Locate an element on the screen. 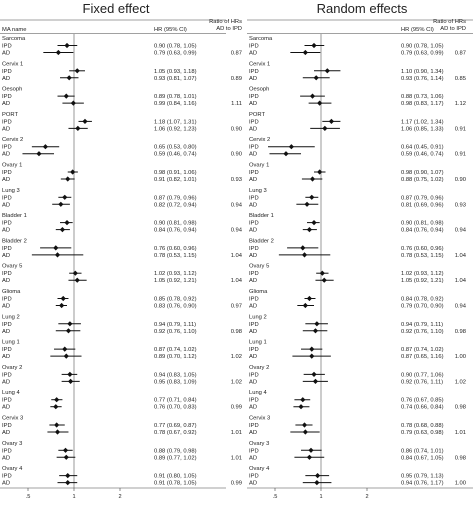 The image size is (474, 515). hr-ci-text-ipd: 0.76 (0.60, 0.96) is located at coordinates (422, 249).